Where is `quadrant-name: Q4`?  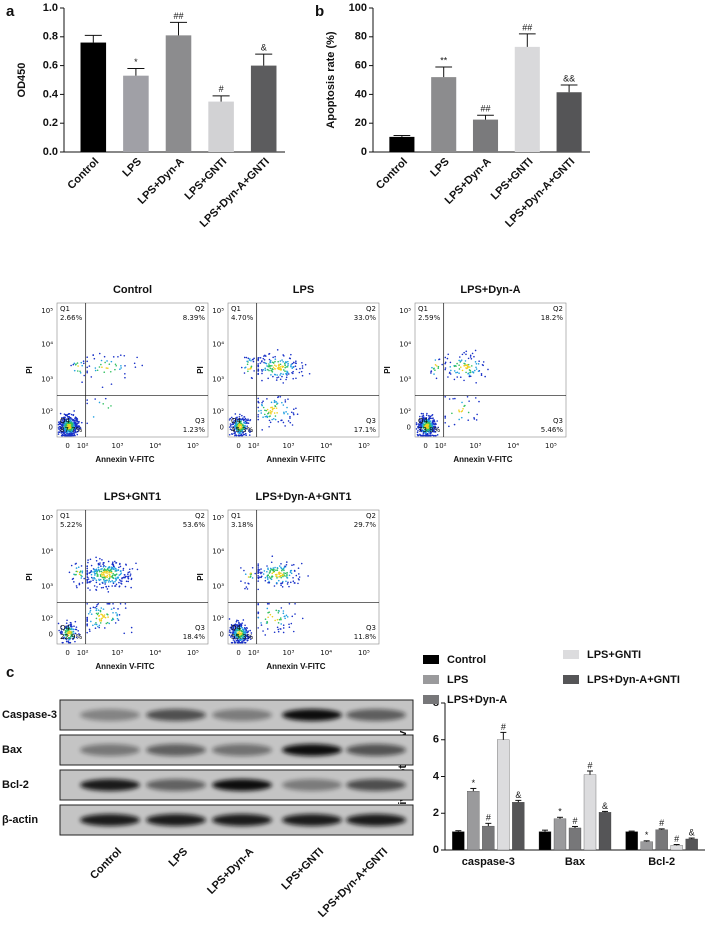
quadrant-name: Q4 is located at coordinates (423, 421).